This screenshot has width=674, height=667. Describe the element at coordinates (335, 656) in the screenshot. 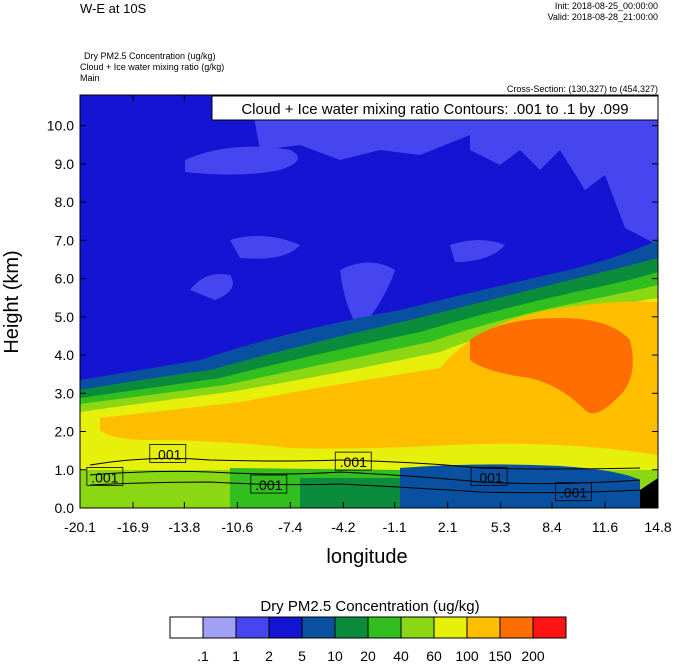

I see `colorbar-label: 10` at that location.